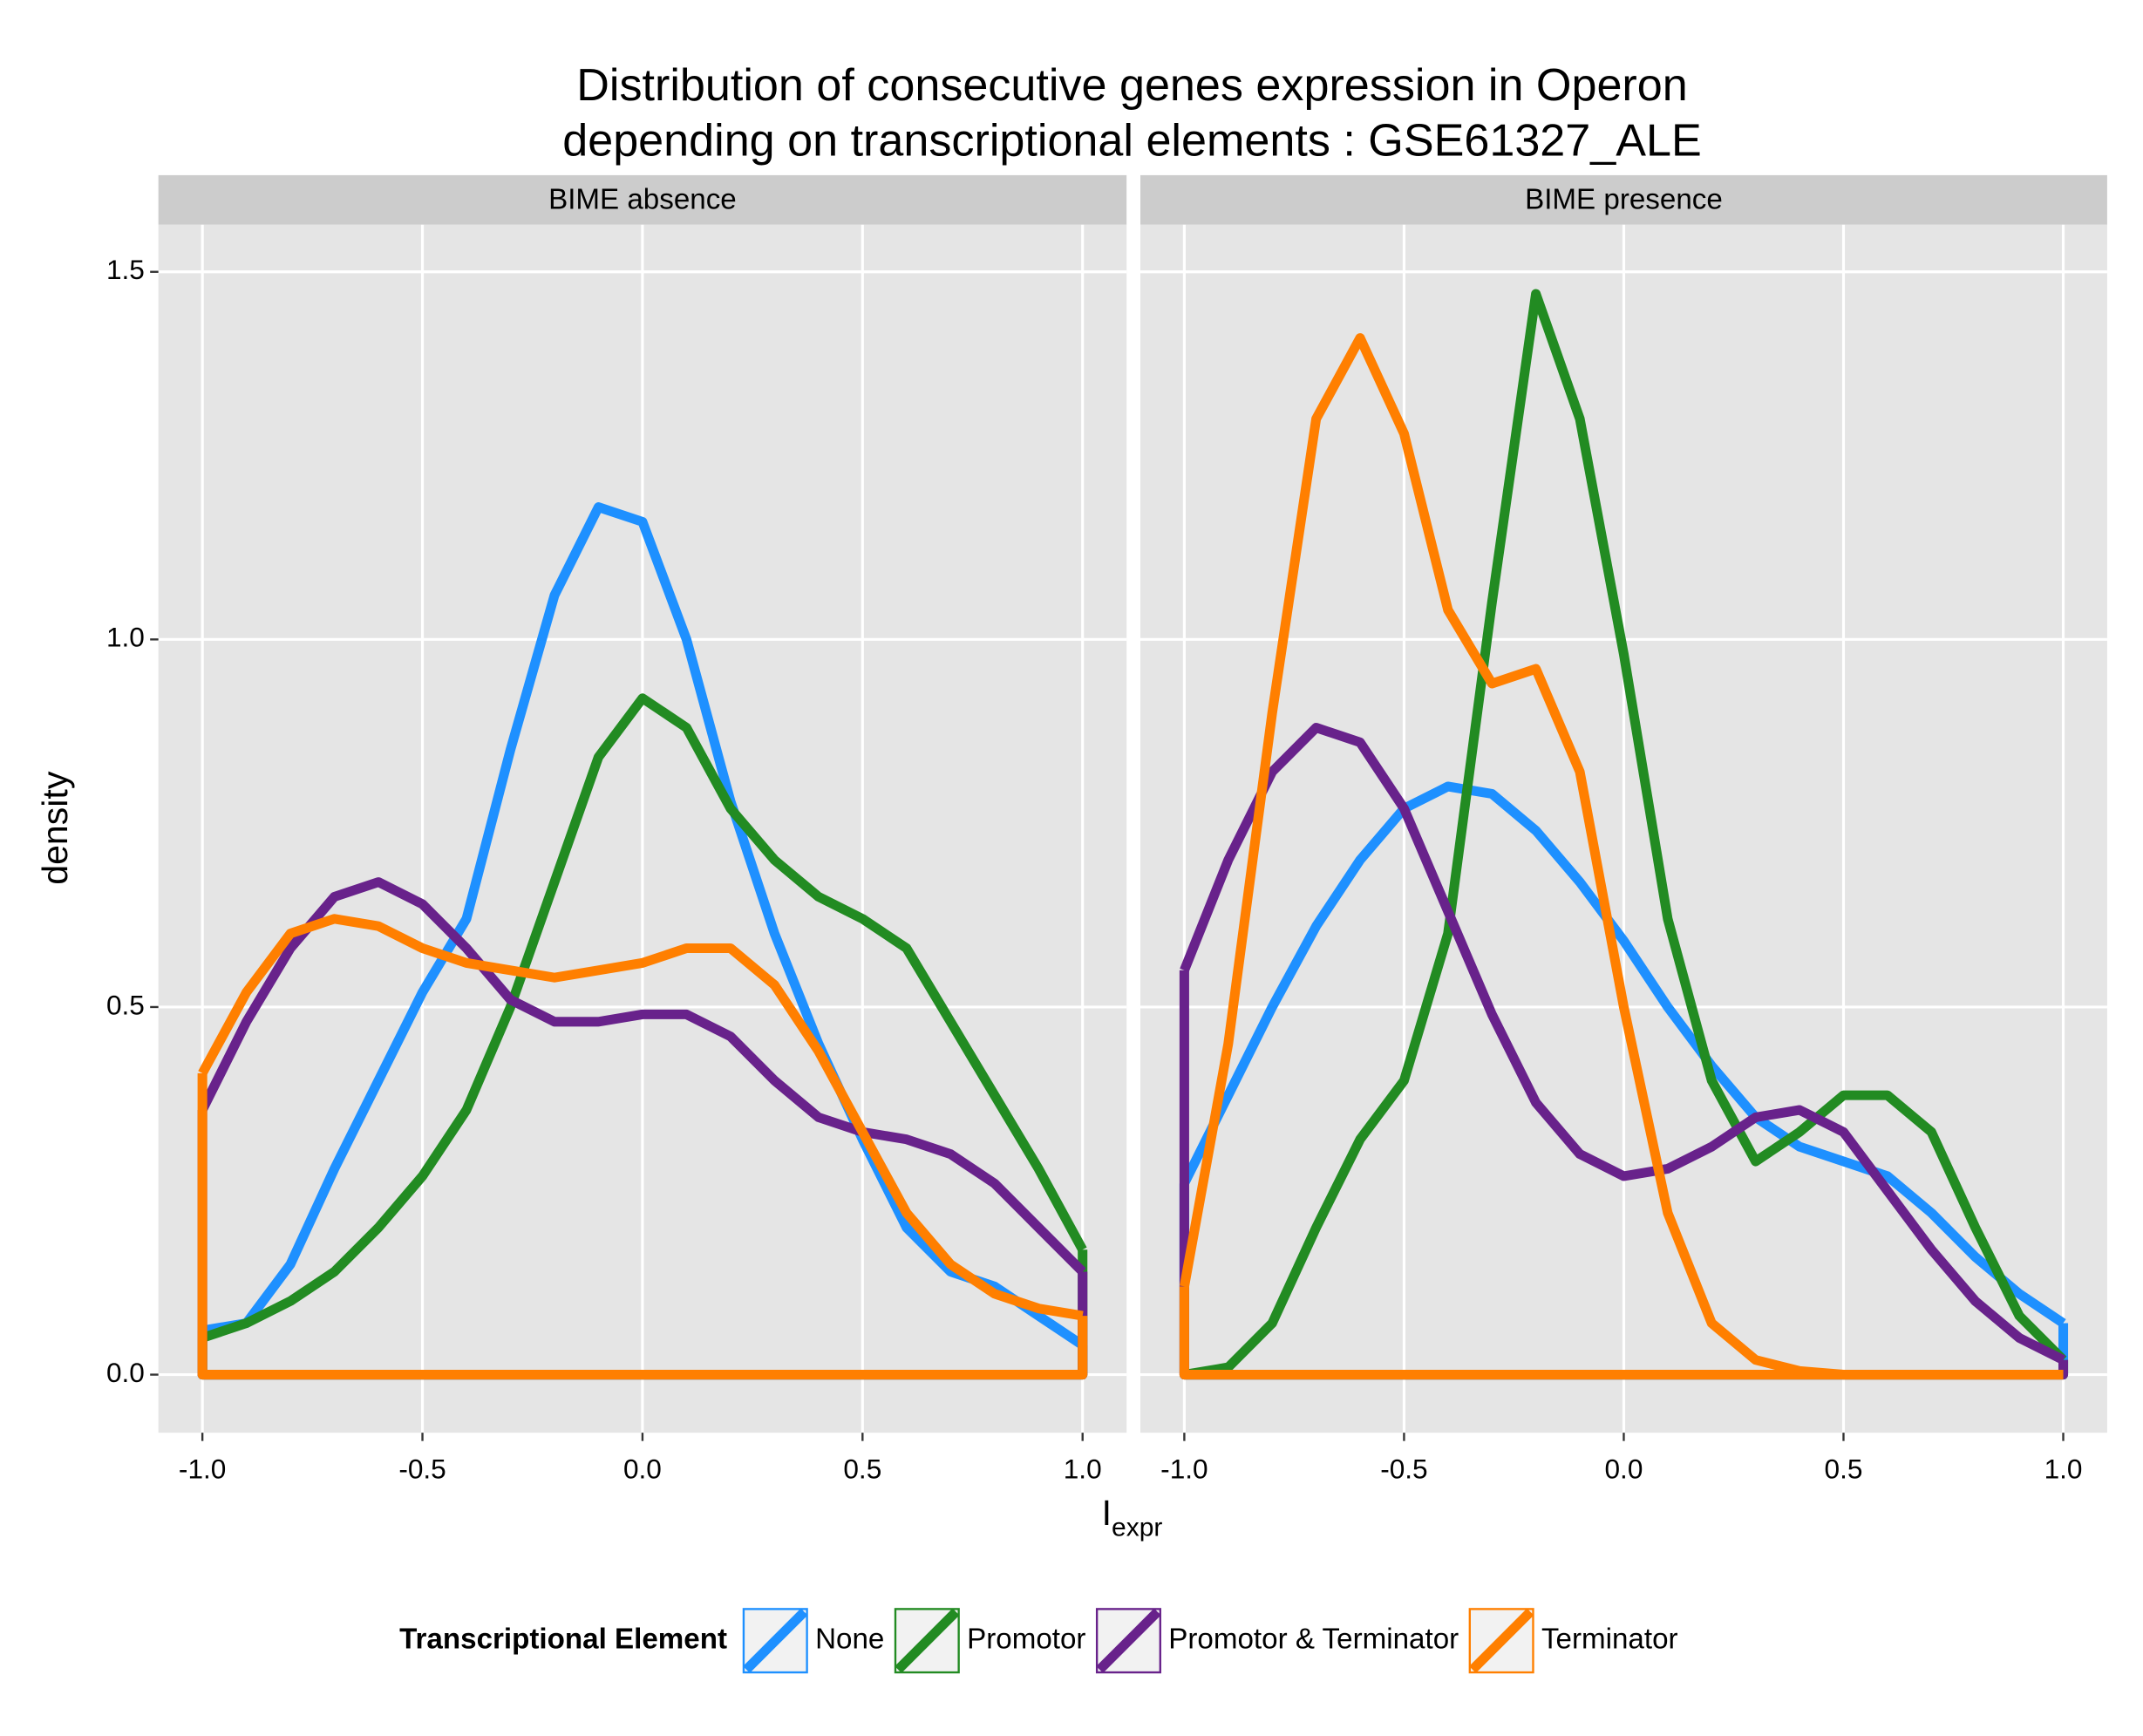 This screenshot has width=2143, height=1736. Describe the element at coordinates (1623, 1055) in the screenshot. I see `density-curve: None` at that location.